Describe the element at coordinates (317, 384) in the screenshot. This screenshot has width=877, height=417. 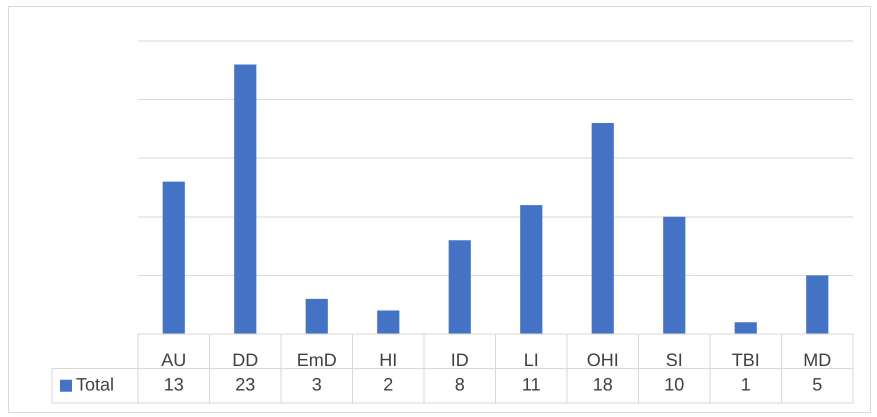
I see `data-label: 3` at that location.